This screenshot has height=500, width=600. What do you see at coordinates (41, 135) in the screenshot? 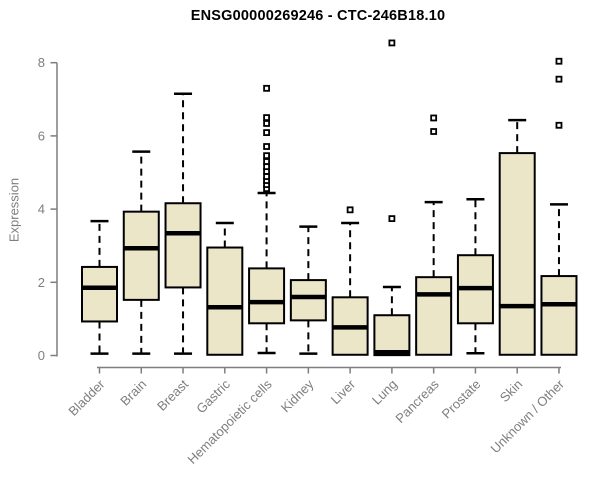
I see `y-tick-label: 6` at bounding box center [41, 135].